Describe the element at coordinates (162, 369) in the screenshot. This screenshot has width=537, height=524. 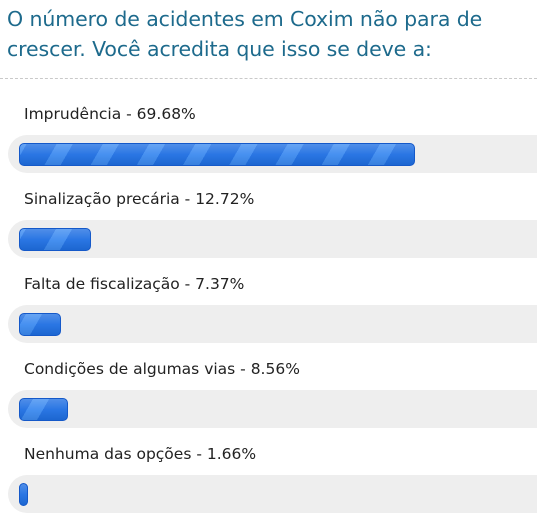
I see `option-label: Condições de algumas vias - 8.56%` at that location.